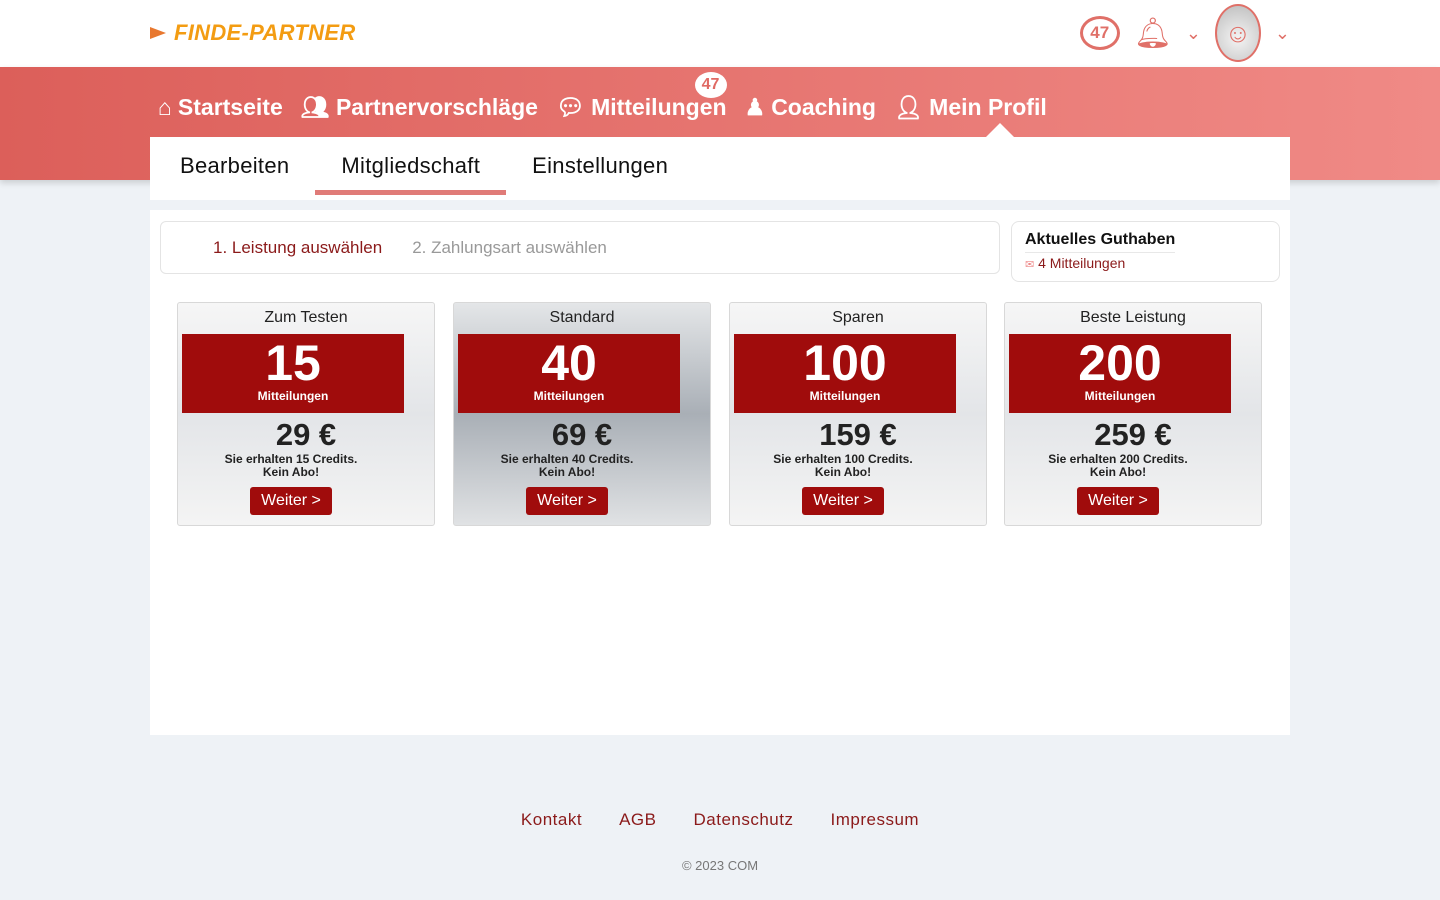 The height and width of the screenshot is (900, 1440). What do you see at coordinates (436, 107) in the screenshot?
I see `nav-label: Partnervorschläge` at bounding box center [436, 107].